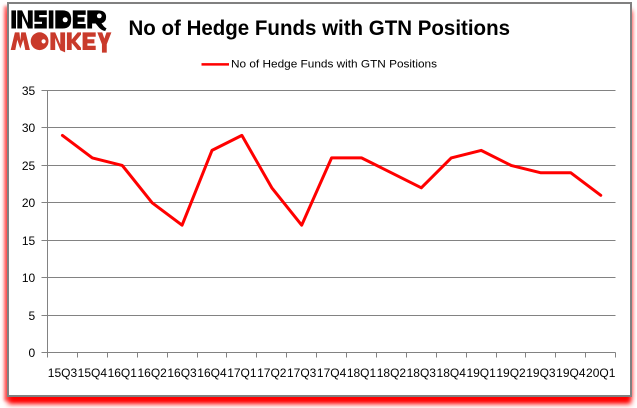 This screenshot has width=637, height=408. What do you see at coordinates (272, 373) in the screenshot?
I see `svg-text: 17Q2` at bounding box center [272, 373].